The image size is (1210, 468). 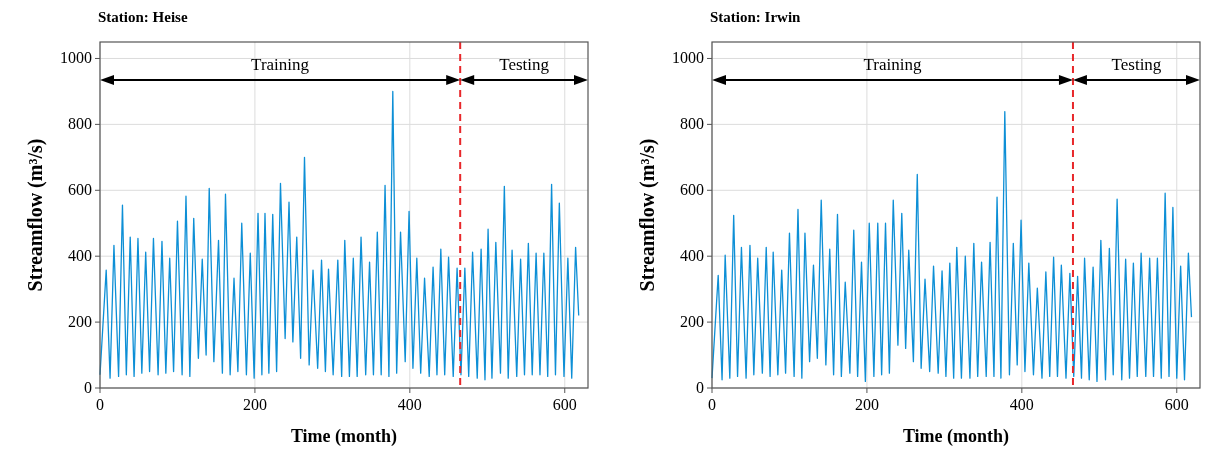 I want to click on chart-title: Station: Irwin, so click(x=756, y=17).